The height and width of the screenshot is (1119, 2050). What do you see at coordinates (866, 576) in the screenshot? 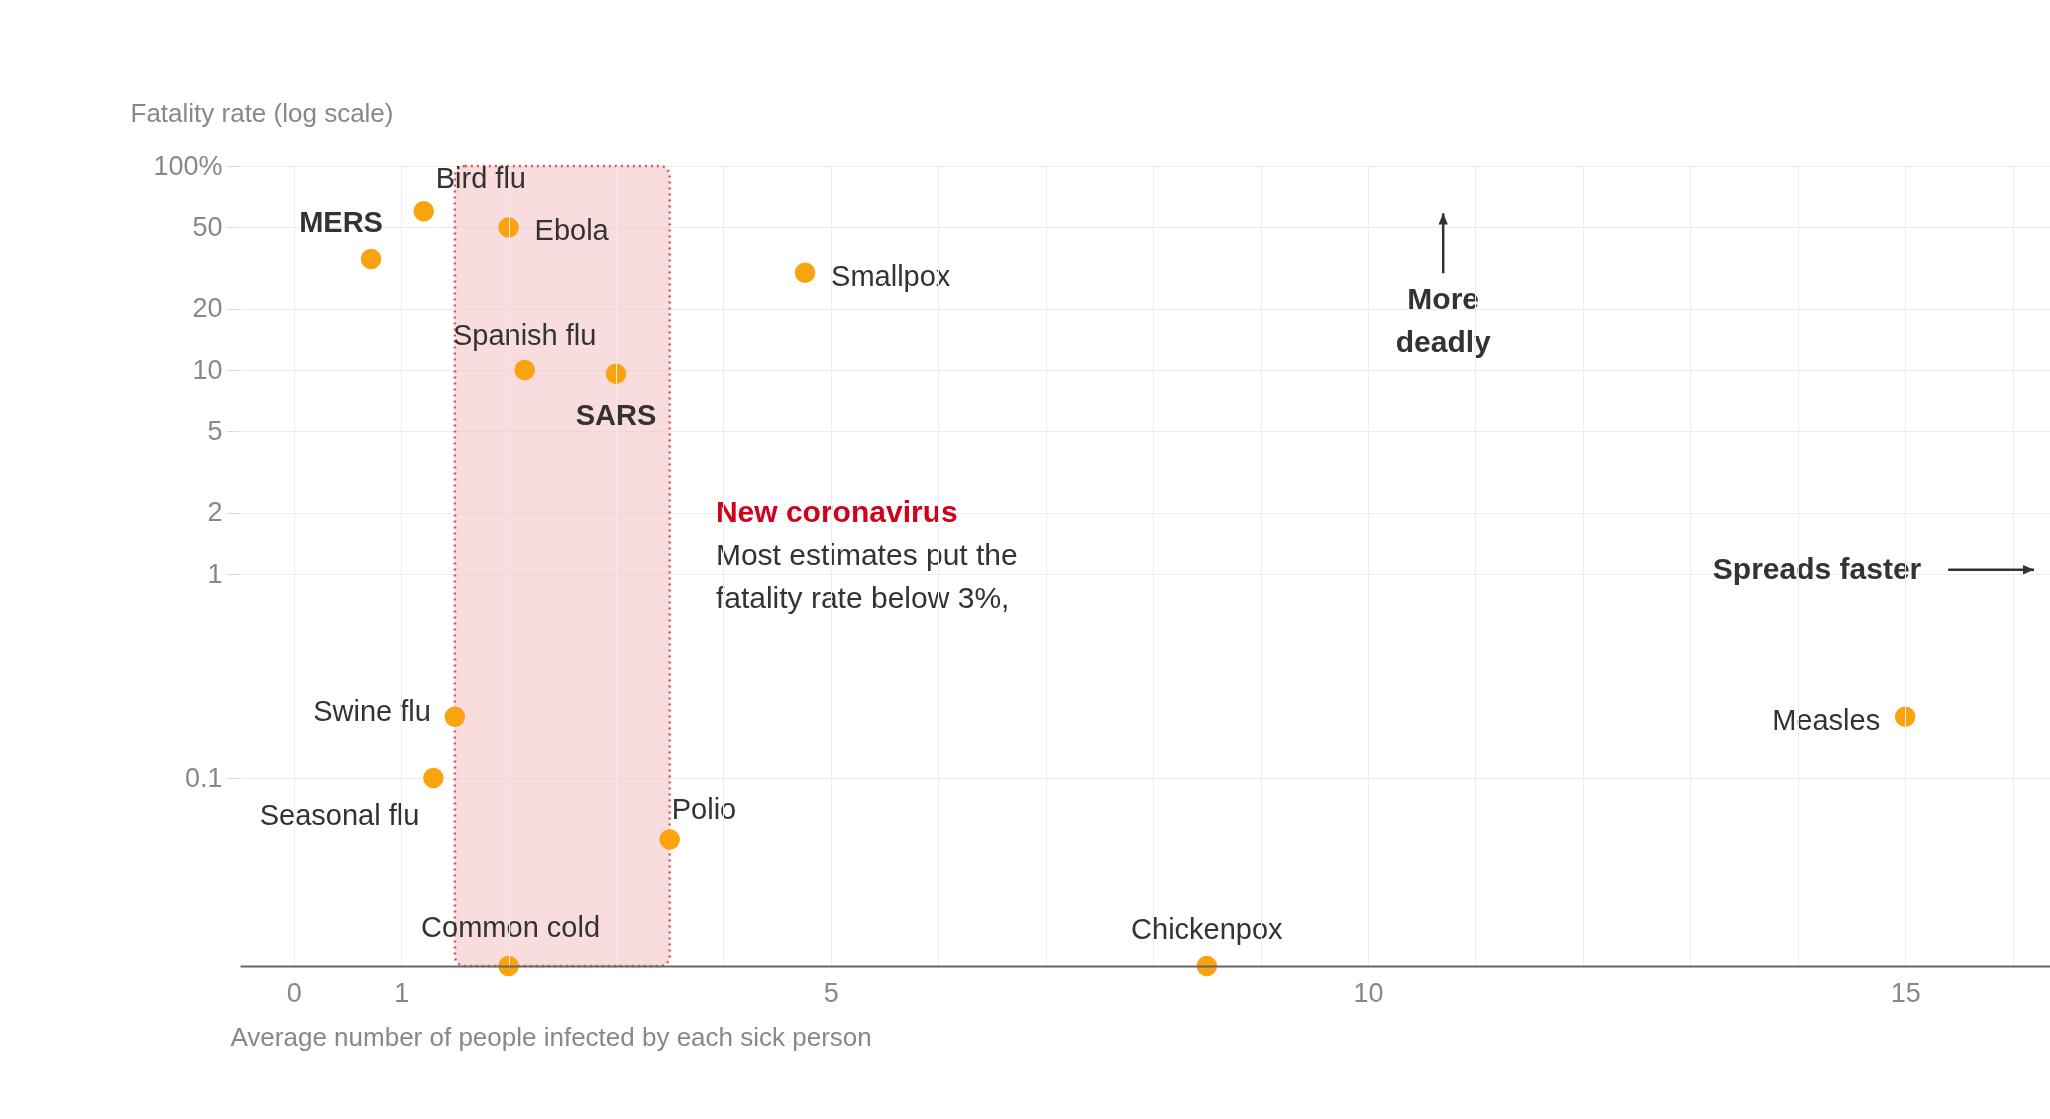
I see `annotation: Most estimates put the fatality rate below 3%,` at bounding box center [866, 576].